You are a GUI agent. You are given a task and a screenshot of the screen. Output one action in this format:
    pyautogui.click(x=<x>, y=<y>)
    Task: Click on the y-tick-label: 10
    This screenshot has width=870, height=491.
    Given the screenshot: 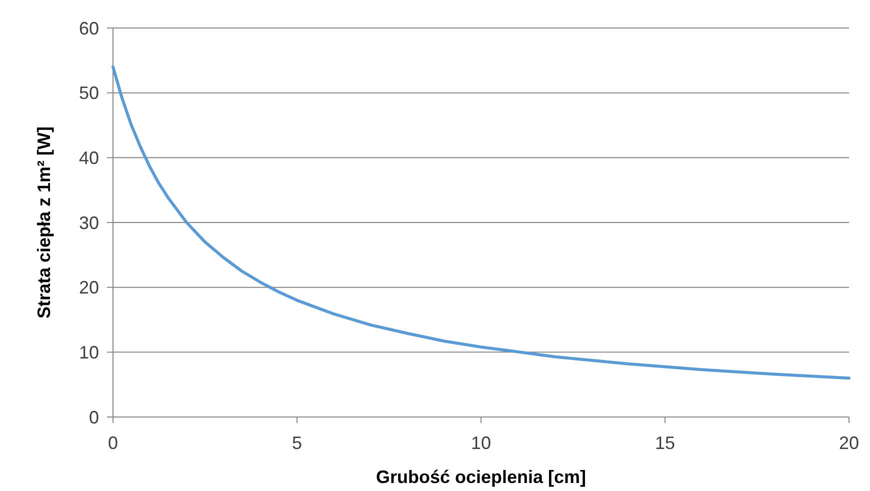 What is the action you would take?
    pyautogui.click(x=88, y=352)
    